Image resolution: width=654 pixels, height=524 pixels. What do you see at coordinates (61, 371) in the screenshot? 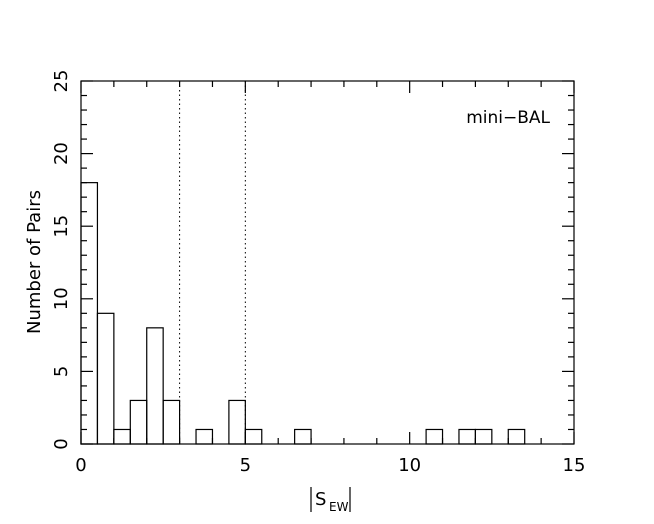
I see `y-tick-label: 5` at bounding box center [61, 371].